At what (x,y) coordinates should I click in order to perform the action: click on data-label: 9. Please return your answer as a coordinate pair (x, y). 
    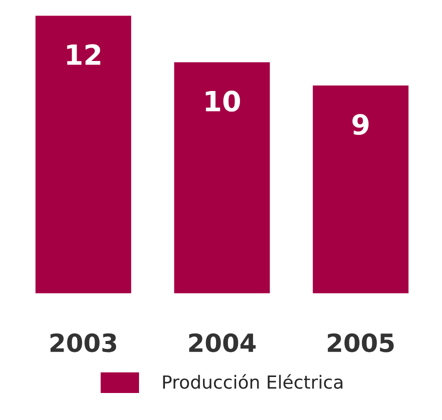
    Looking at the image, I should click on (360, 124).